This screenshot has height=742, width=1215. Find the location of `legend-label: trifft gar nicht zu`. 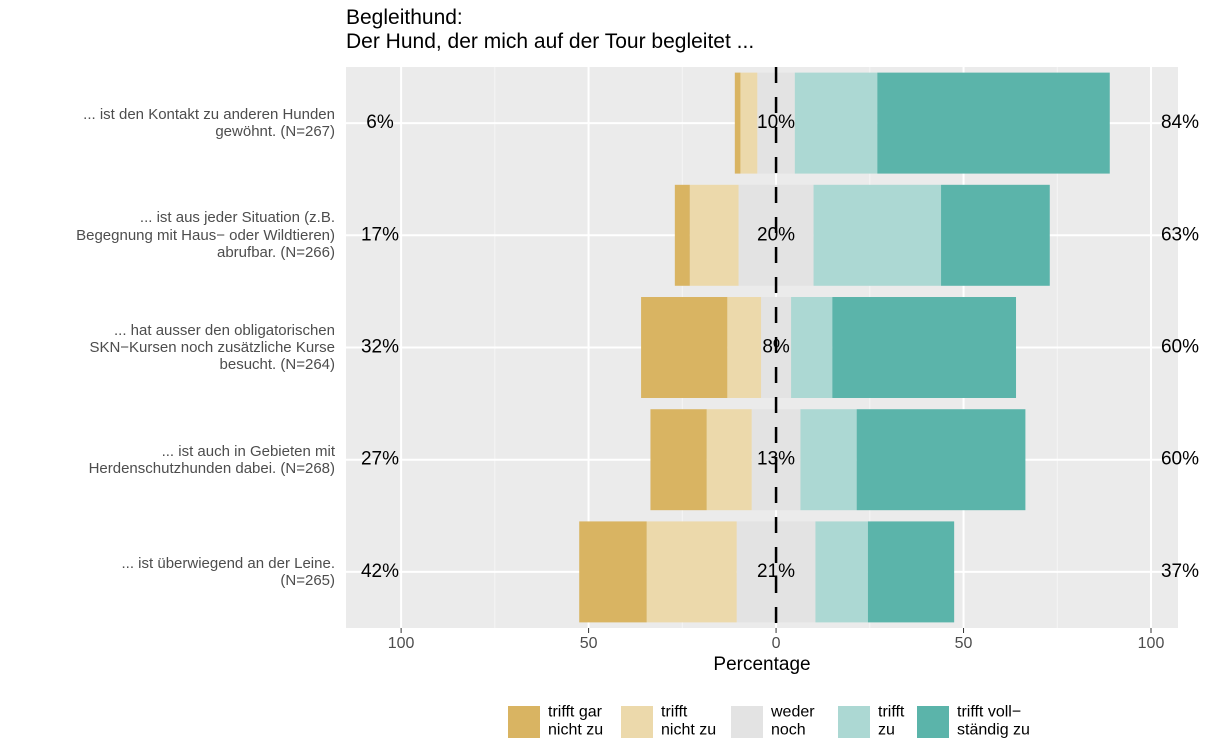

legend-label: trifft gar nicht zu is located at coordinates (576, 721).